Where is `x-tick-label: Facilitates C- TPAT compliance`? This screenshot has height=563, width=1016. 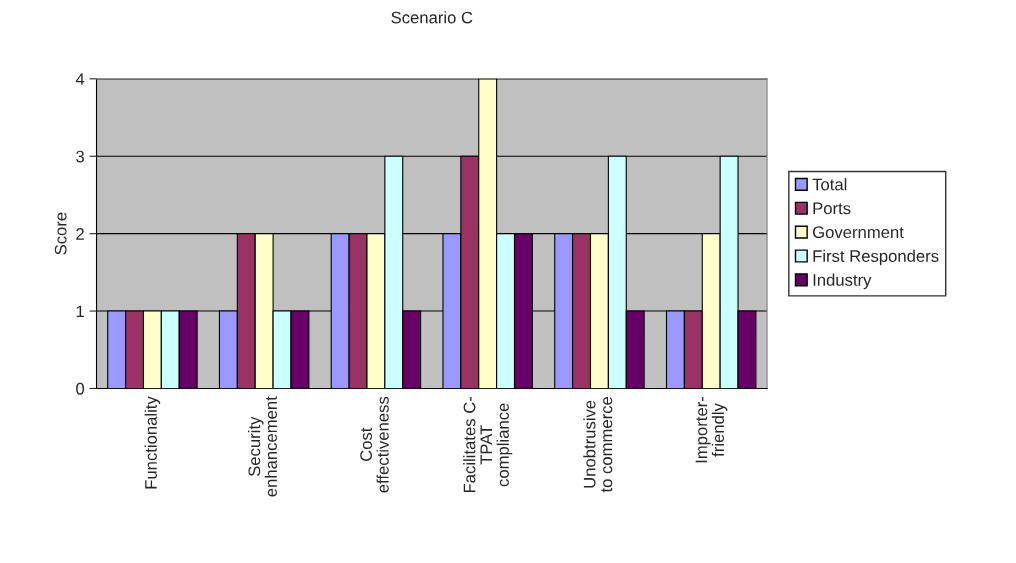 x-tick-label: Facilitates C- TPAT compliance is located at coordinates (488, 444).